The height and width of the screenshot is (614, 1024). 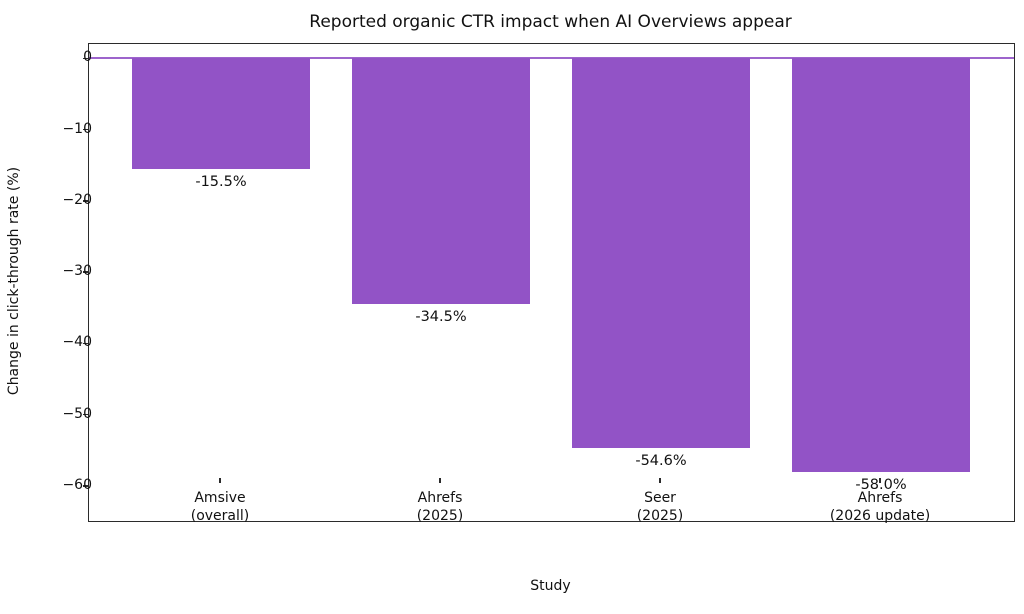 I want to click on y-tick-label: 0, so click(x=87, y=57).